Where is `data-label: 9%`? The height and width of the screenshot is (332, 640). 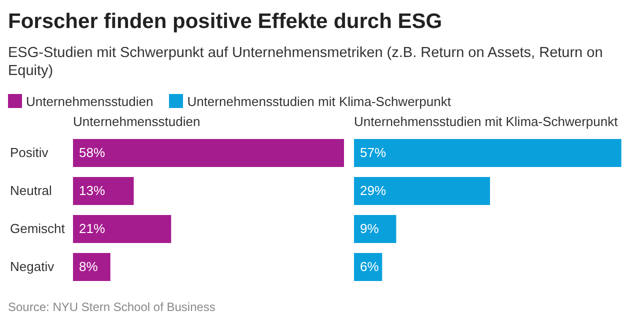
data-label: 9% is located at coordinates (370, 228).